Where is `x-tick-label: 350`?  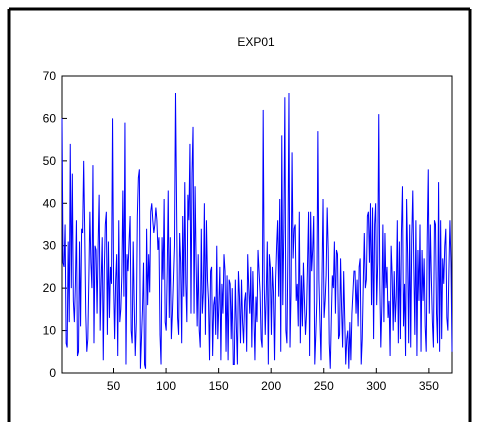 x-tick-label: 350 is located at coordinates (429, 386).